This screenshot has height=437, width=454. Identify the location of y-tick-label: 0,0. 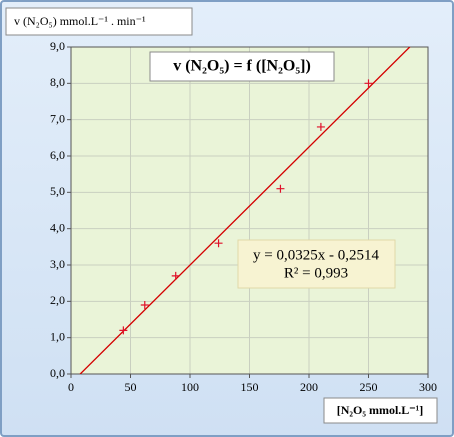
(57, 373).